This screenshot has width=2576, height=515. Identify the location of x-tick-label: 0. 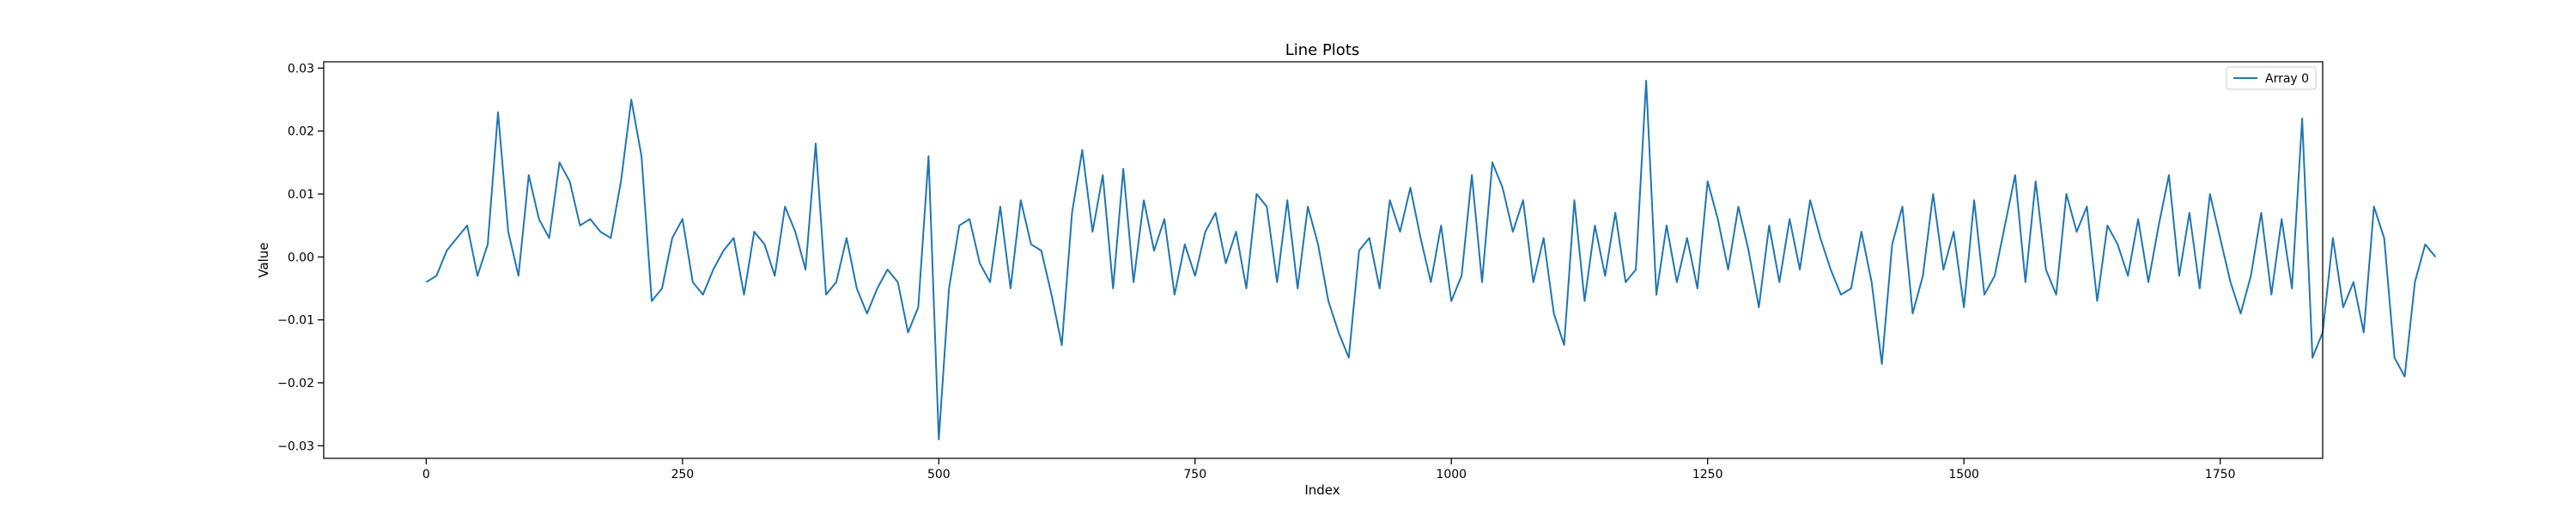
(426, 475).